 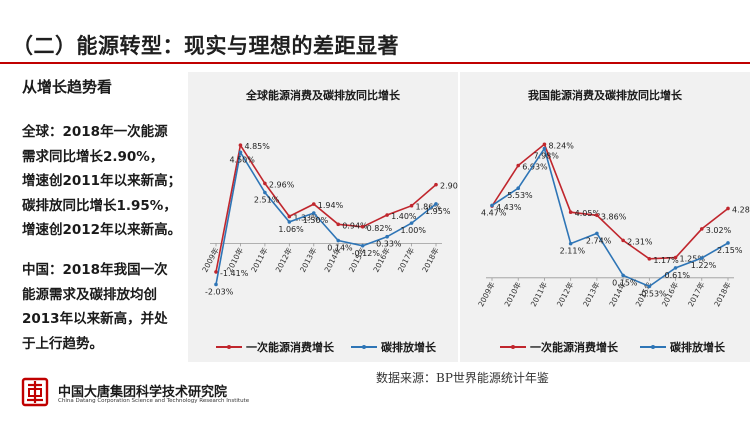 What do you see at coordinates (546, 156) in the screenshot?
I see `data-label: 7.98%` at bounding box center [546, 156].